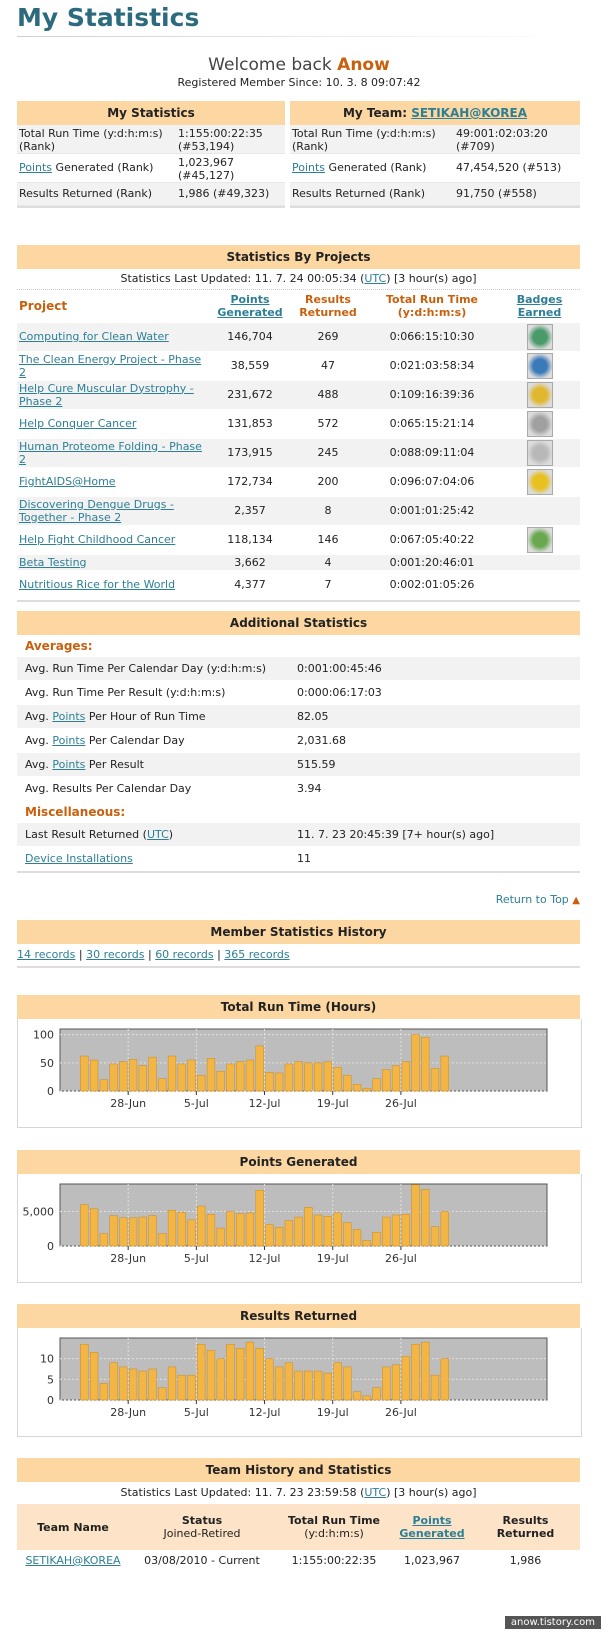 The height and width of the screenshot is (1633, 613). I want to click on cancer-badge-icon, so click(539, 423).